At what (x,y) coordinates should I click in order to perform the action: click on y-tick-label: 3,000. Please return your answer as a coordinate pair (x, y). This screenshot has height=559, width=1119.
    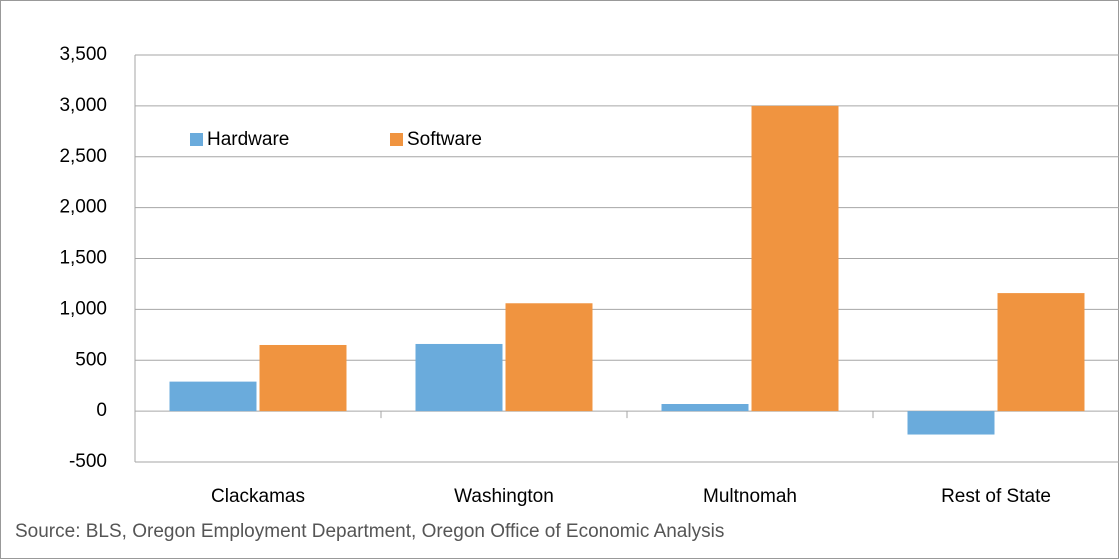
    Looking at the image, I should click on (83, 105).